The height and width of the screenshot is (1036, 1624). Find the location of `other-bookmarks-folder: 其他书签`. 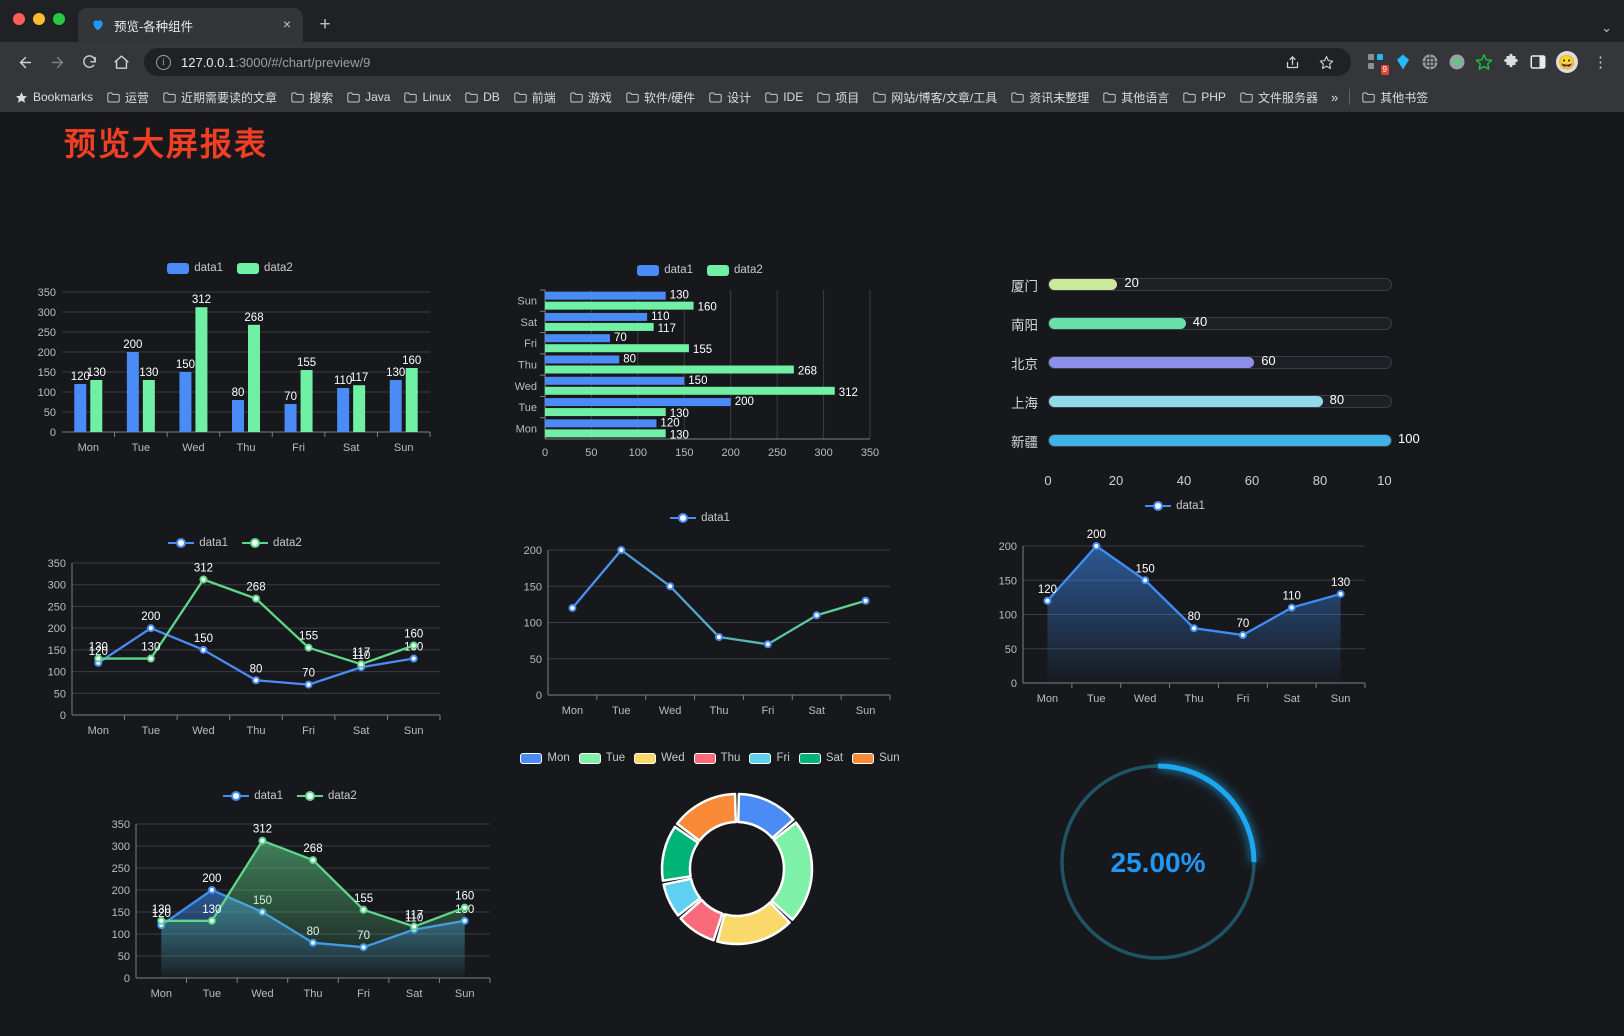

other-bookmarks-folder: 其他书签 is located at coordinates (1395, 97).